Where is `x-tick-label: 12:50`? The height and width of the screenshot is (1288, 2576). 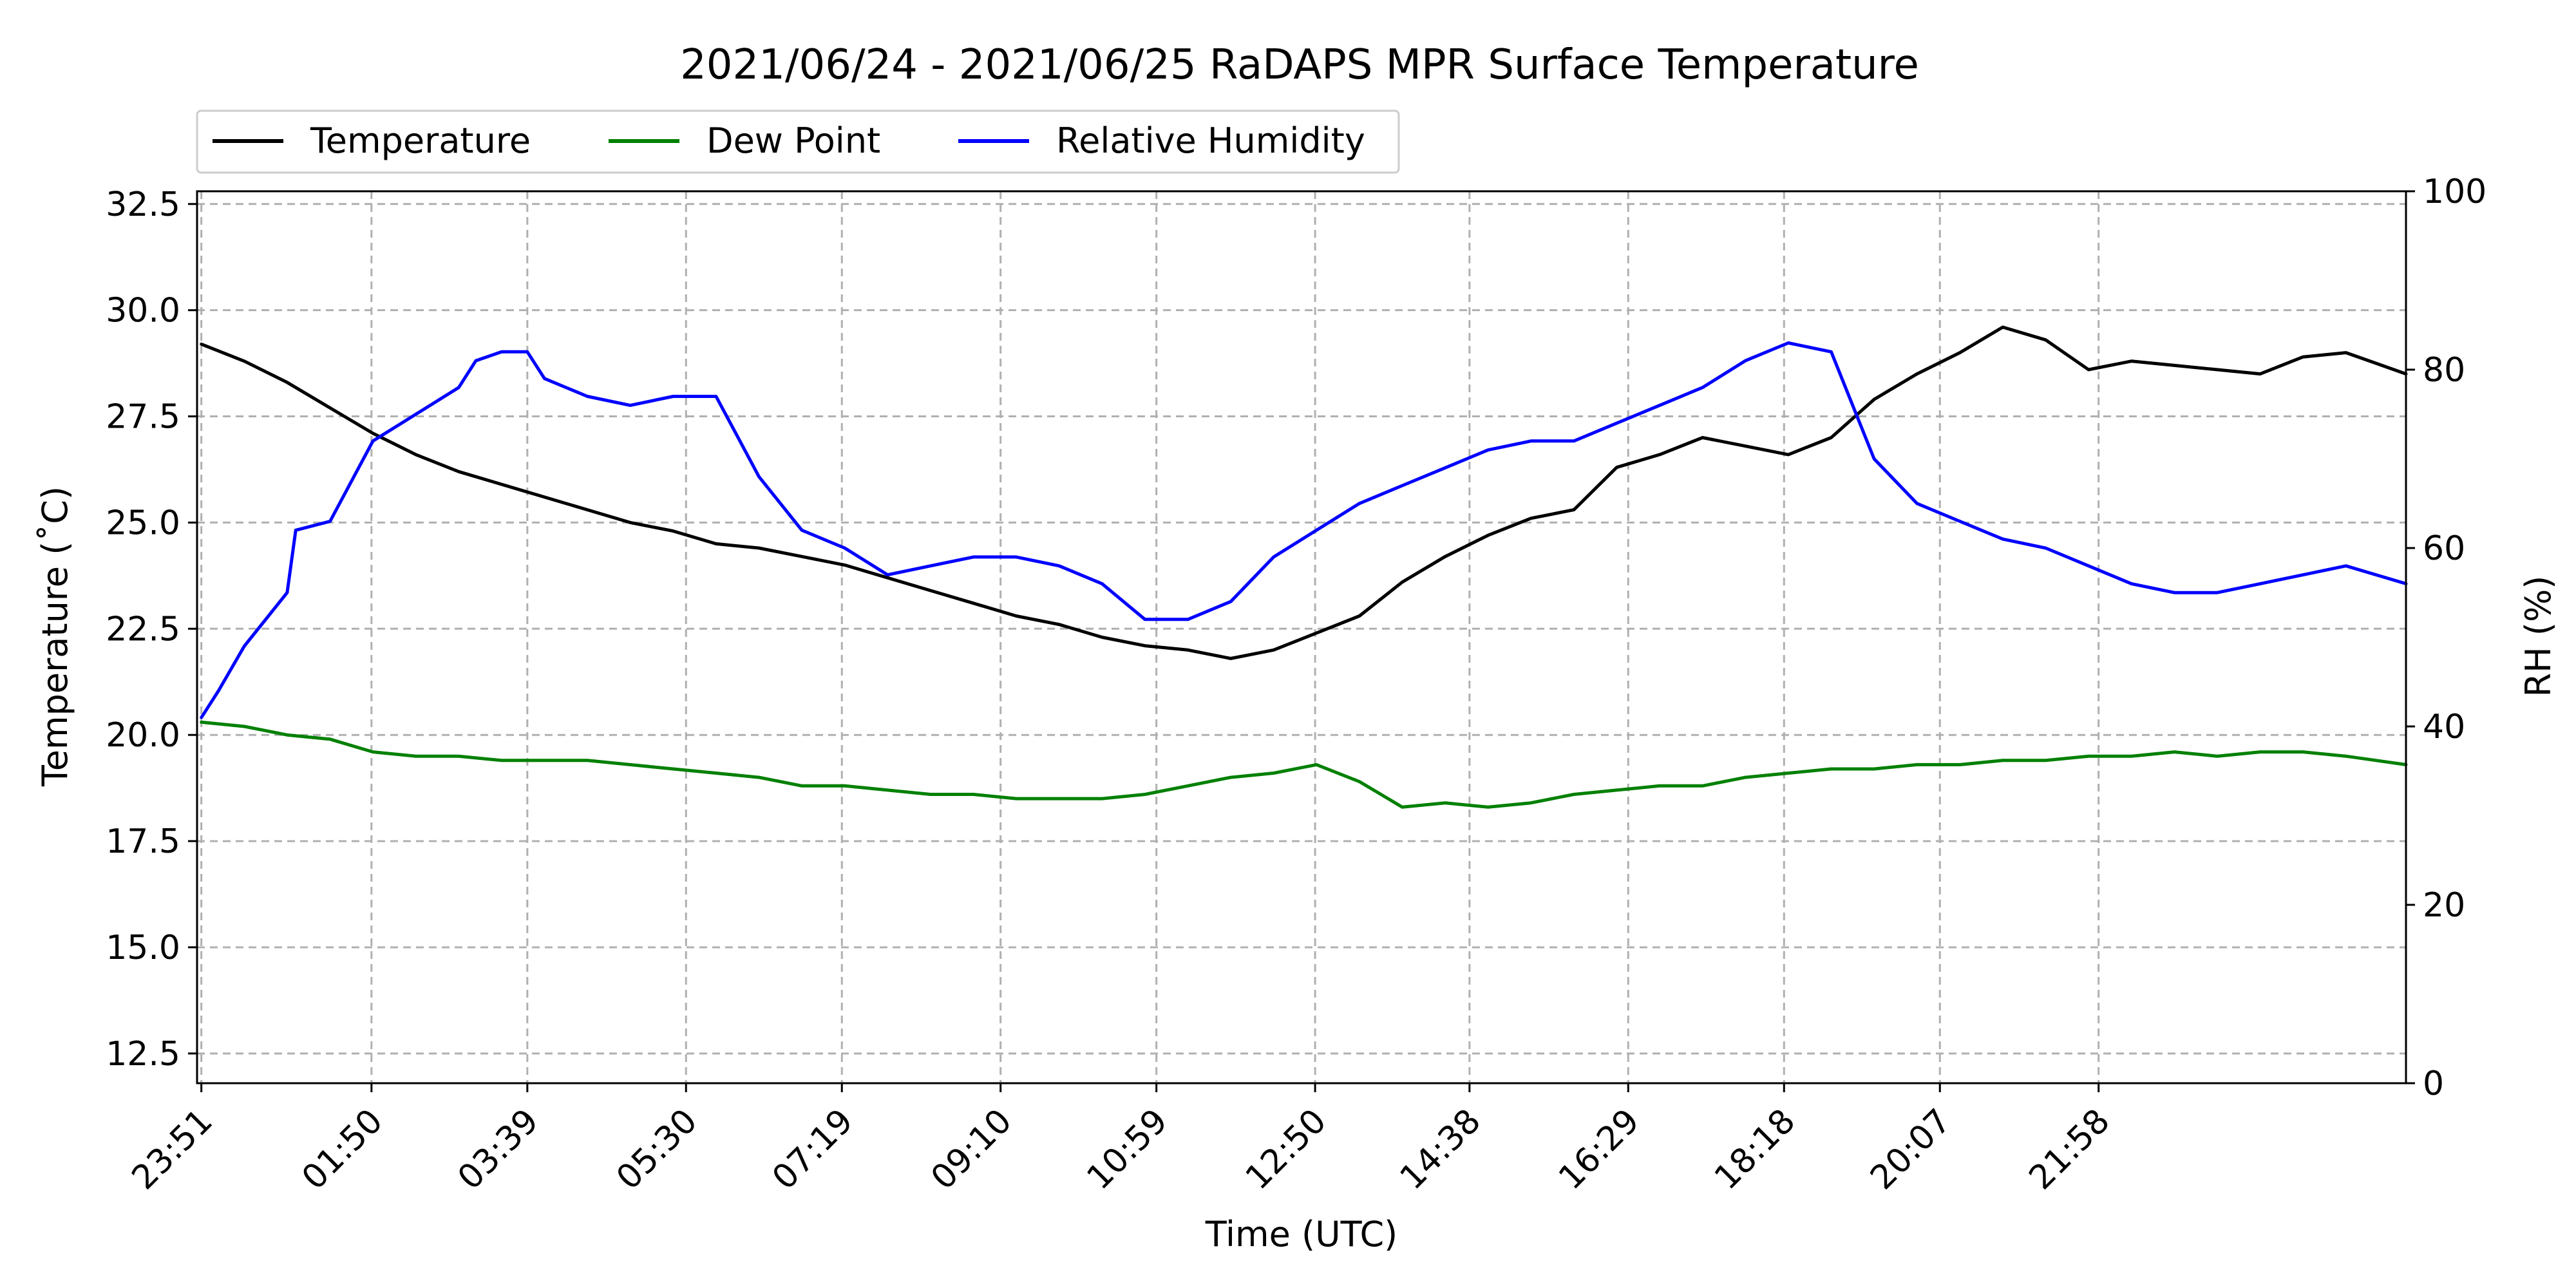 x-tick-label: 12:50 is located at coordinates (1286, 1149).